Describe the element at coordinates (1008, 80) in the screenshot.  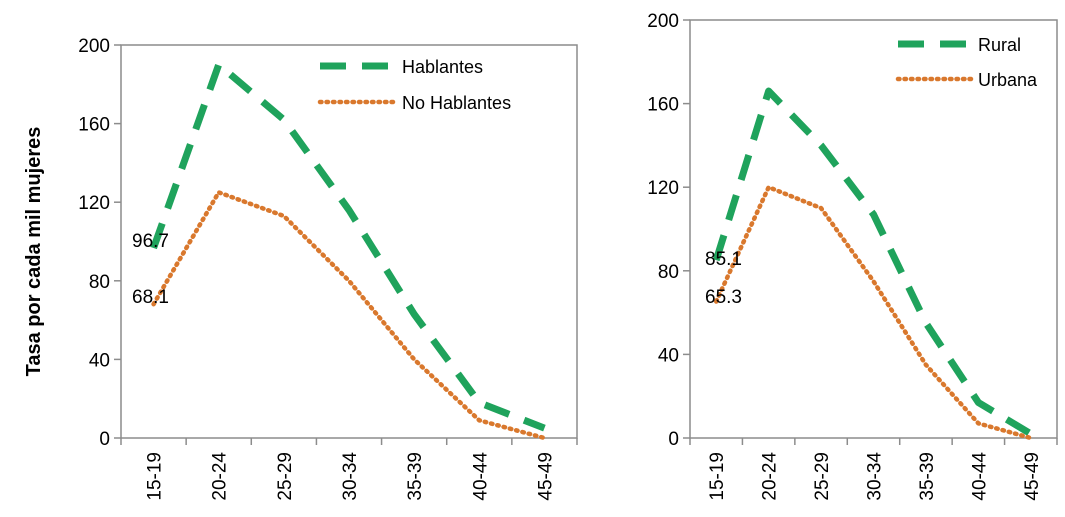
I see `legend-label: Urbana` at that location.